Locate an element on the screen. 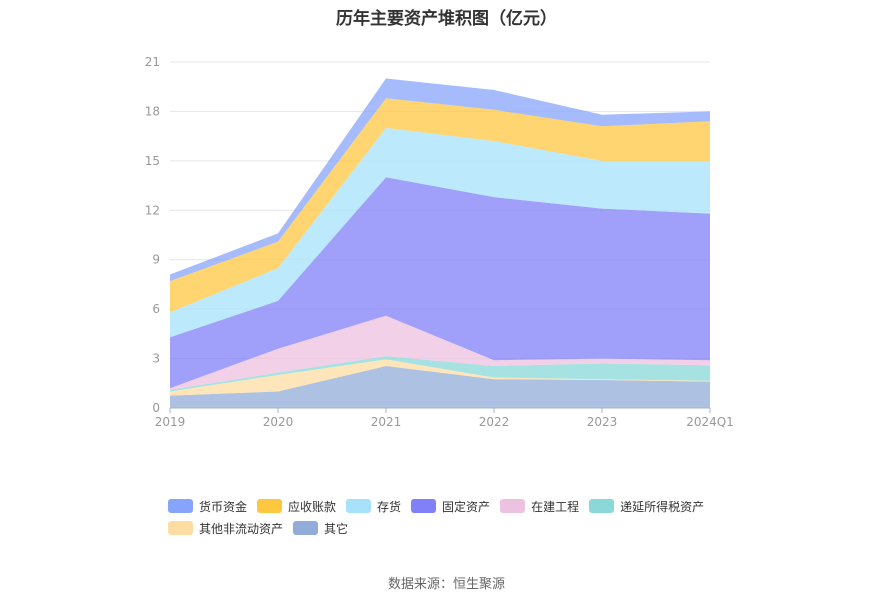 Image resolution: width=893 pixels, height=603 pixels. y-tick-label: 3 is located at coordinates (156, 359).